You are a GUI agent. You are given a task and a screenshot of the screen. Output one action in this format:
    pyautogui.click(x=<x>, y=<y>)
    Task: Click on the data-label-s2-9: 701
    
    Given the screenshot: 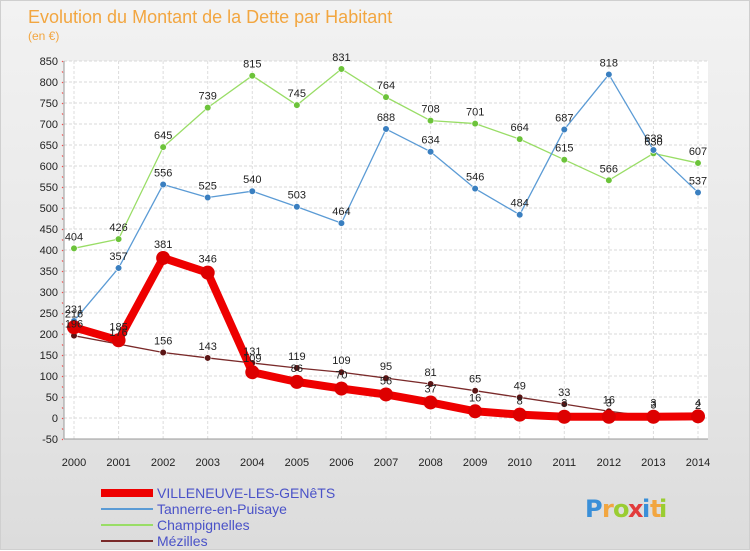 What is the action you would take?
    pyautogui.click(x=475, y=113)
    